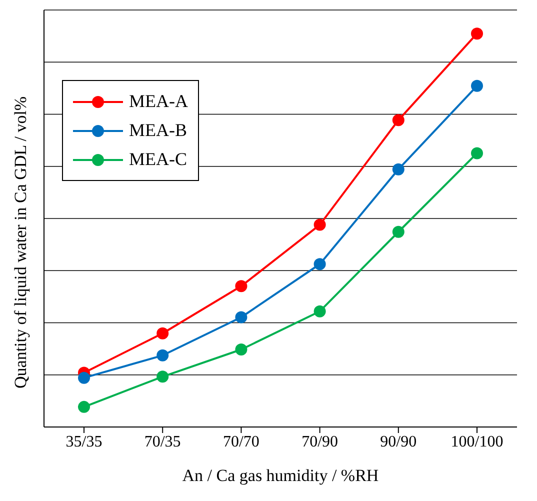  What do you see at coordinates (398, 441) in the screenshot?
I see `x-tick-label: 90/90` at bounding box center [398, 441].